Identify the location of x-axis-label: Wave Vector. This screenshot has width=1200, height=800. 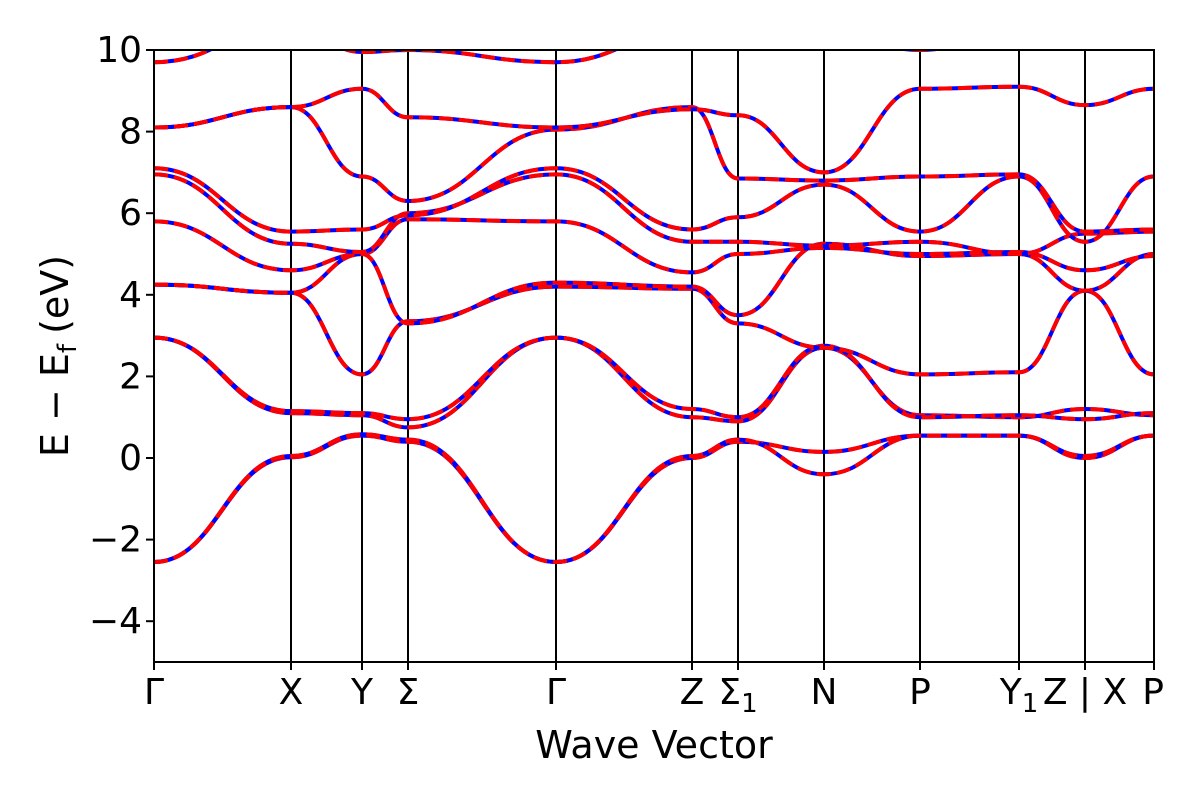
(654, 745).